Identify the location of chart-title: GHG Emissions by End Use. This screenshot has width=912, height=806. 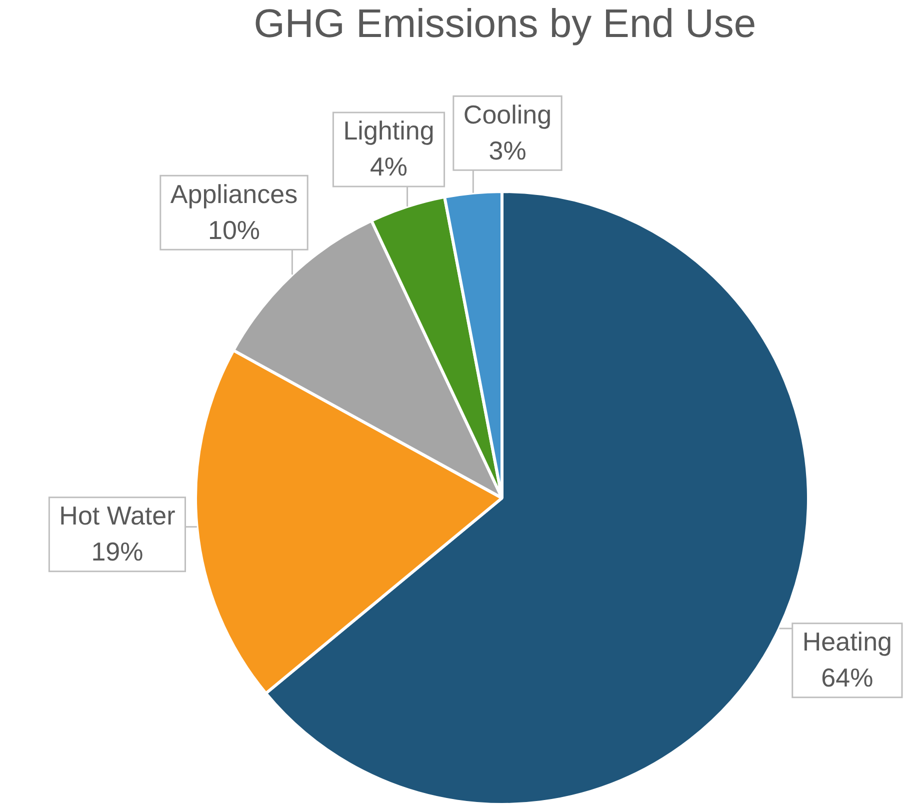
(505, 24).